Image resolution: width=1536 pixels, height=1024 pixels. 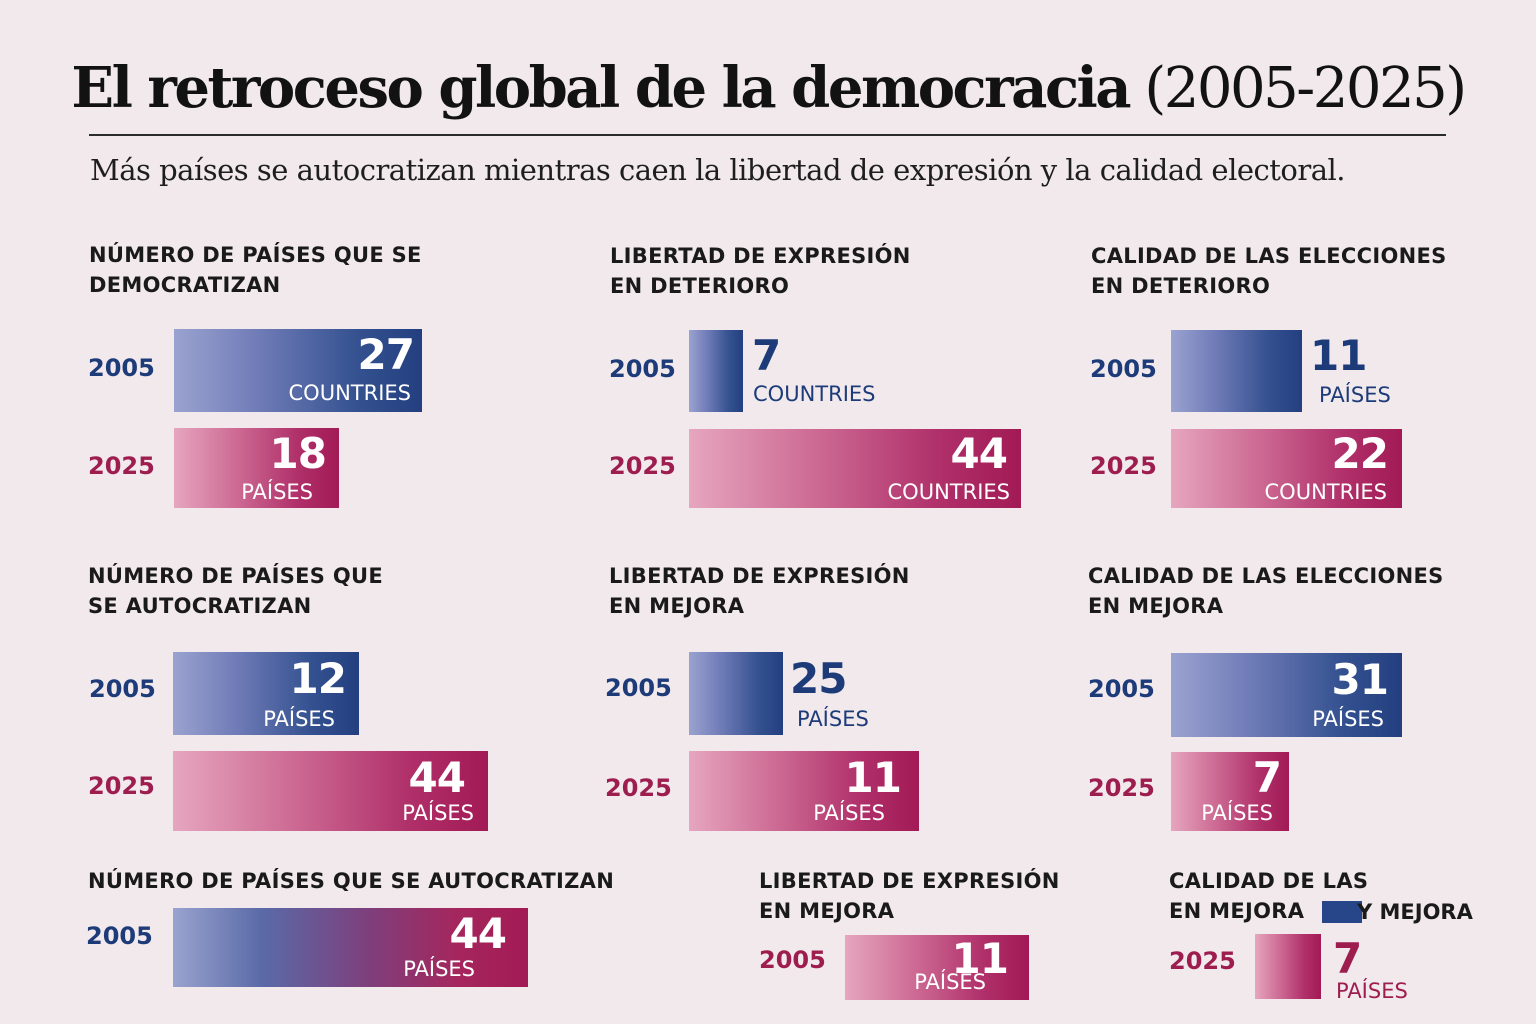 What do you see at coordinates (855, 468) in the screenshot?
I see `panel-2-bar-2025` at bounding box center [855, 468].